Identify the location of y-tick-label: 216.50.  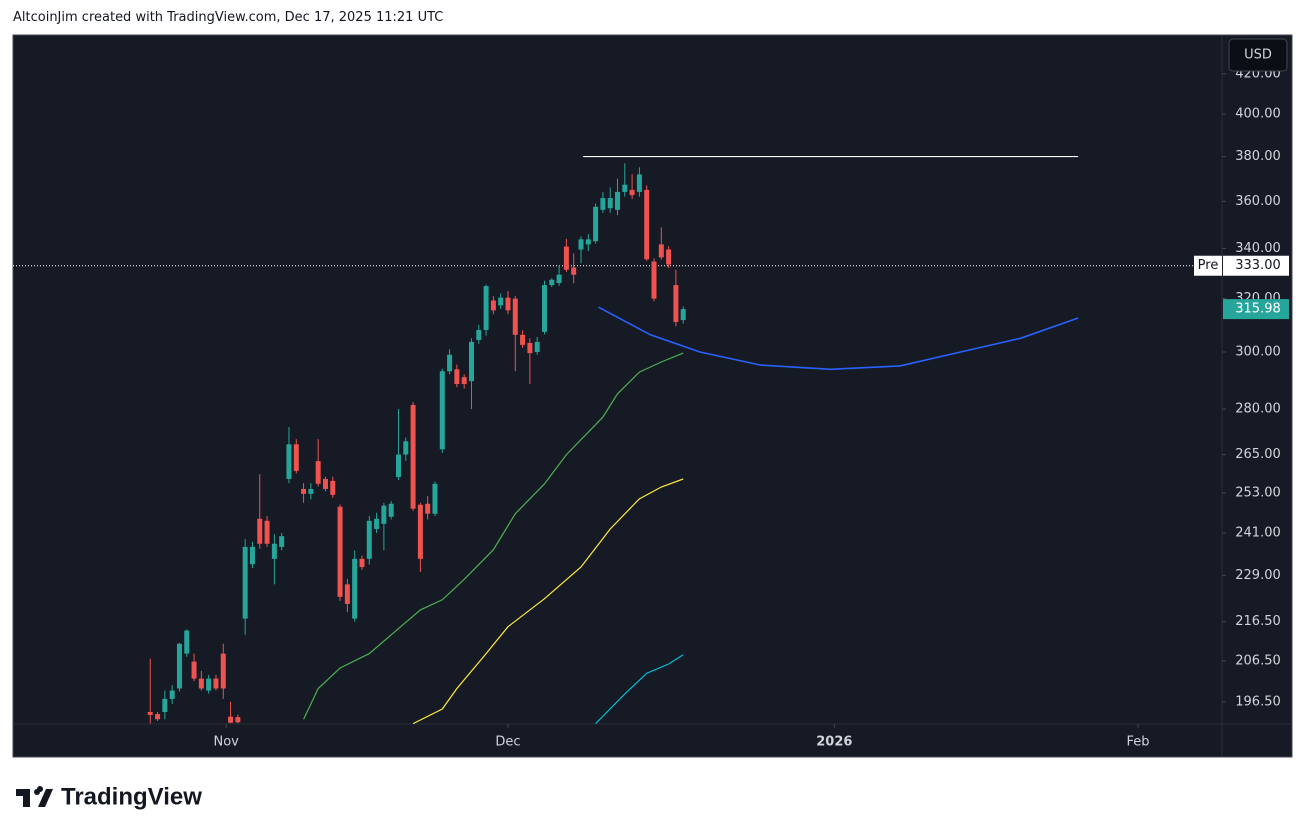
(1258, 621).